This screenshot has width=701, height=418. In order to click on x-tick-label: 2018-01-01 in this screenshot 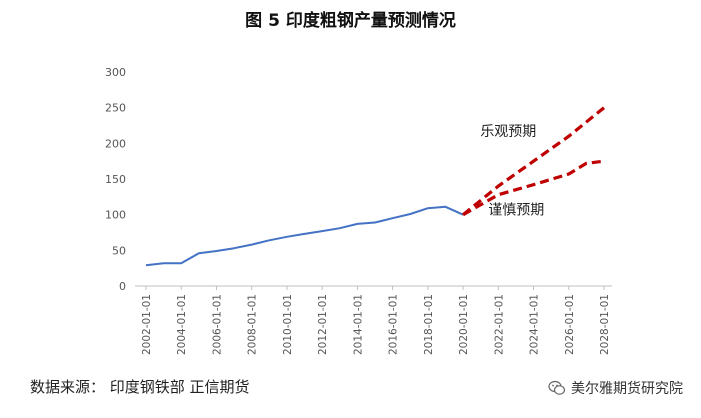, I will do `click(429, 324)`.